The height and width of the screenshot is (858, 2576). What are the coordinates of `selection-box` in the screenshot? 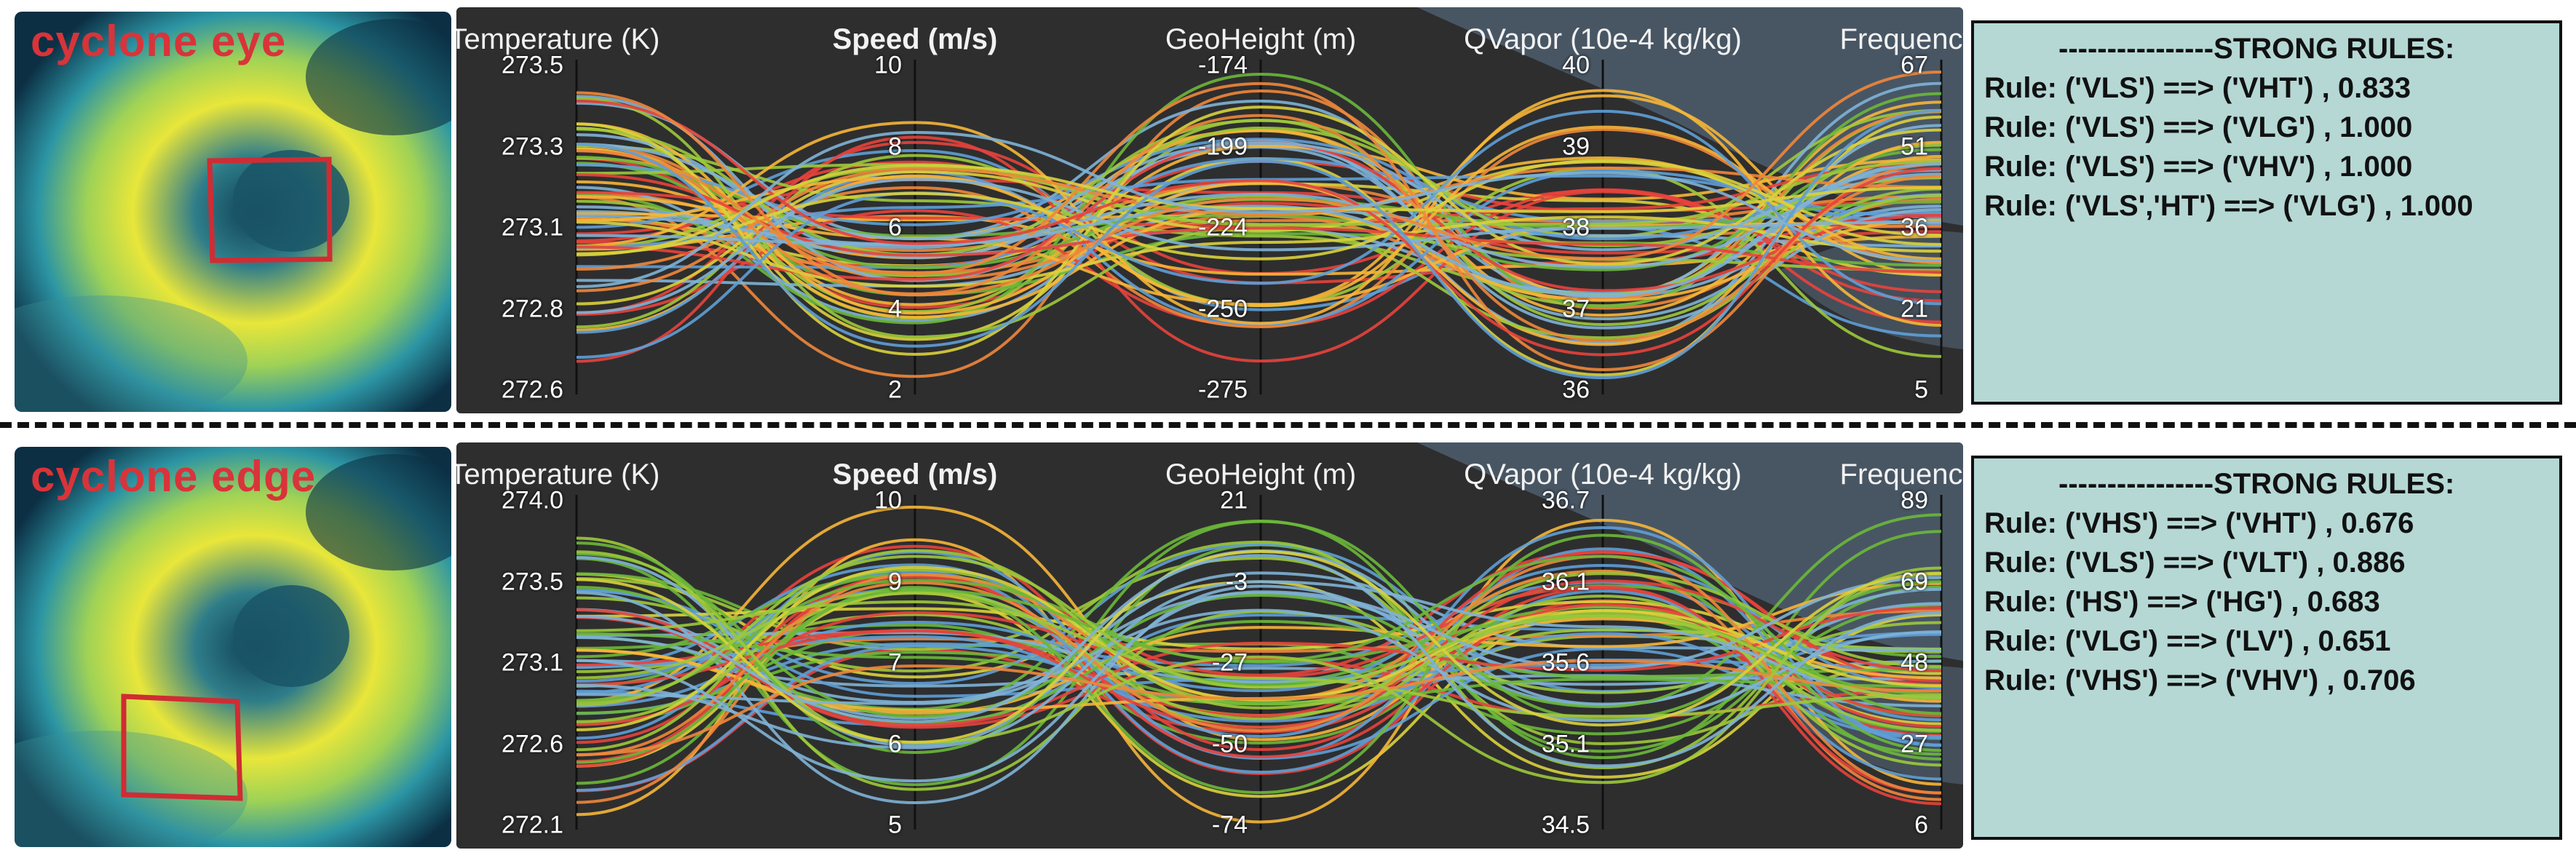 It's located at (270, 209).